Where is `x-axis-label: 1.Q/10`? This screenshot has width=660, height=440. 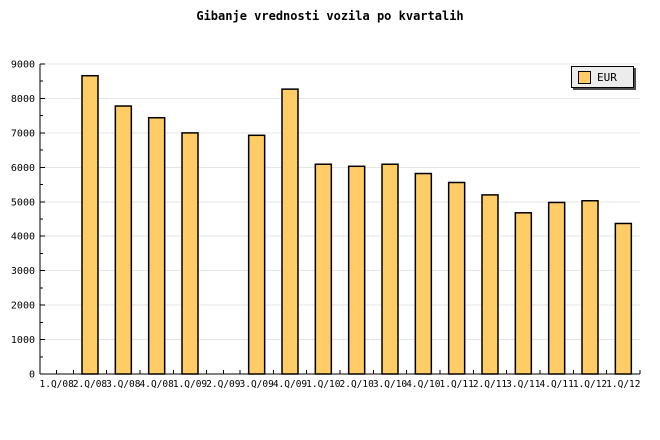 x-axis-label: 1.Q/10 is located at coordinates (323, 384).